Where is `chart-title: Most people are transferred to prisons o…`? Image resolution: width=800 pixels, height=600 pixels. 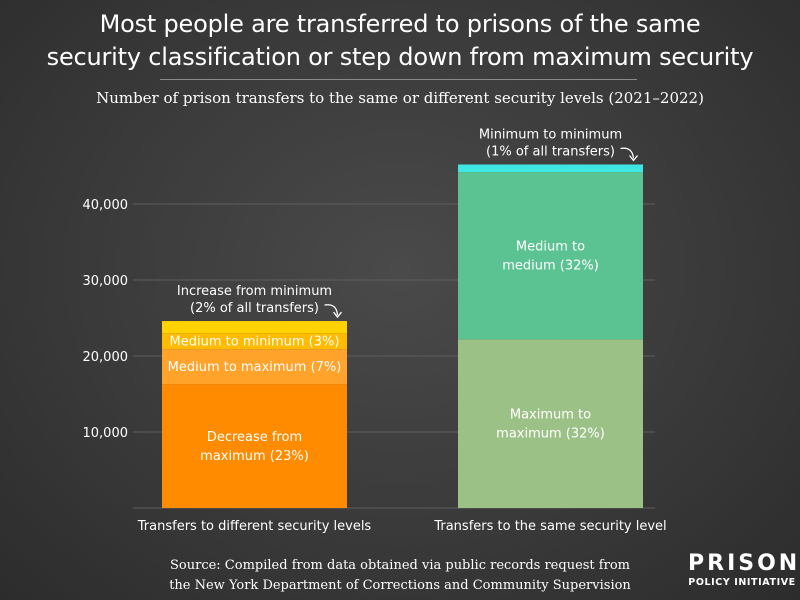
chart-title: Most people are transferred to prisons o… is located at coordinates (400, 40).